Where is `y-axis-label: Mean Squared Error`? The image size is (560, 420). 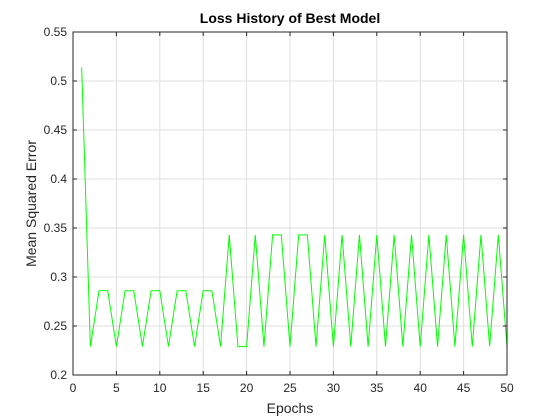 y-axis-label: Mean Squared Error is located at coordinates (31, 203).